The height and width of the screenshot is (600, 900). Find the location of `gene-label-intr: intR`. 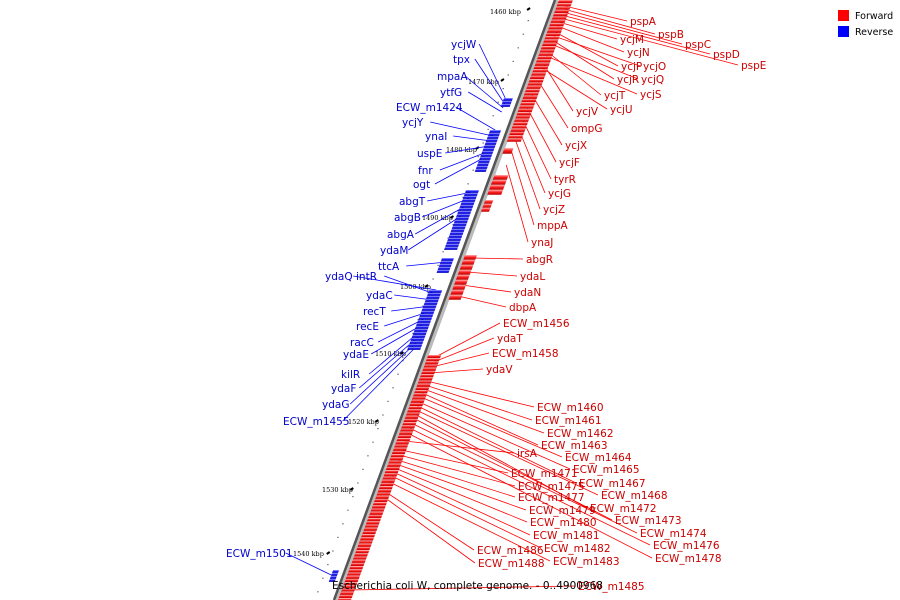

gene-label-intr: intR is located at coordinates (366, 277).